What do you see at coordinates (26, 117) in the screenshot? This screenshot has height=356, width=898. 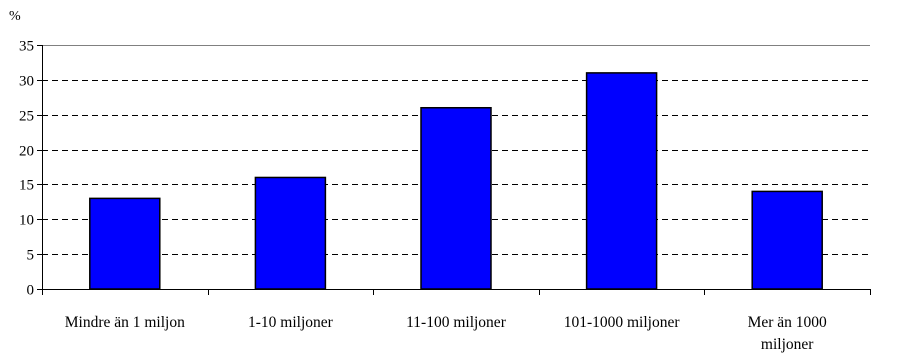 I see `y-tick-label: 25` at bounding box center [26, 117].